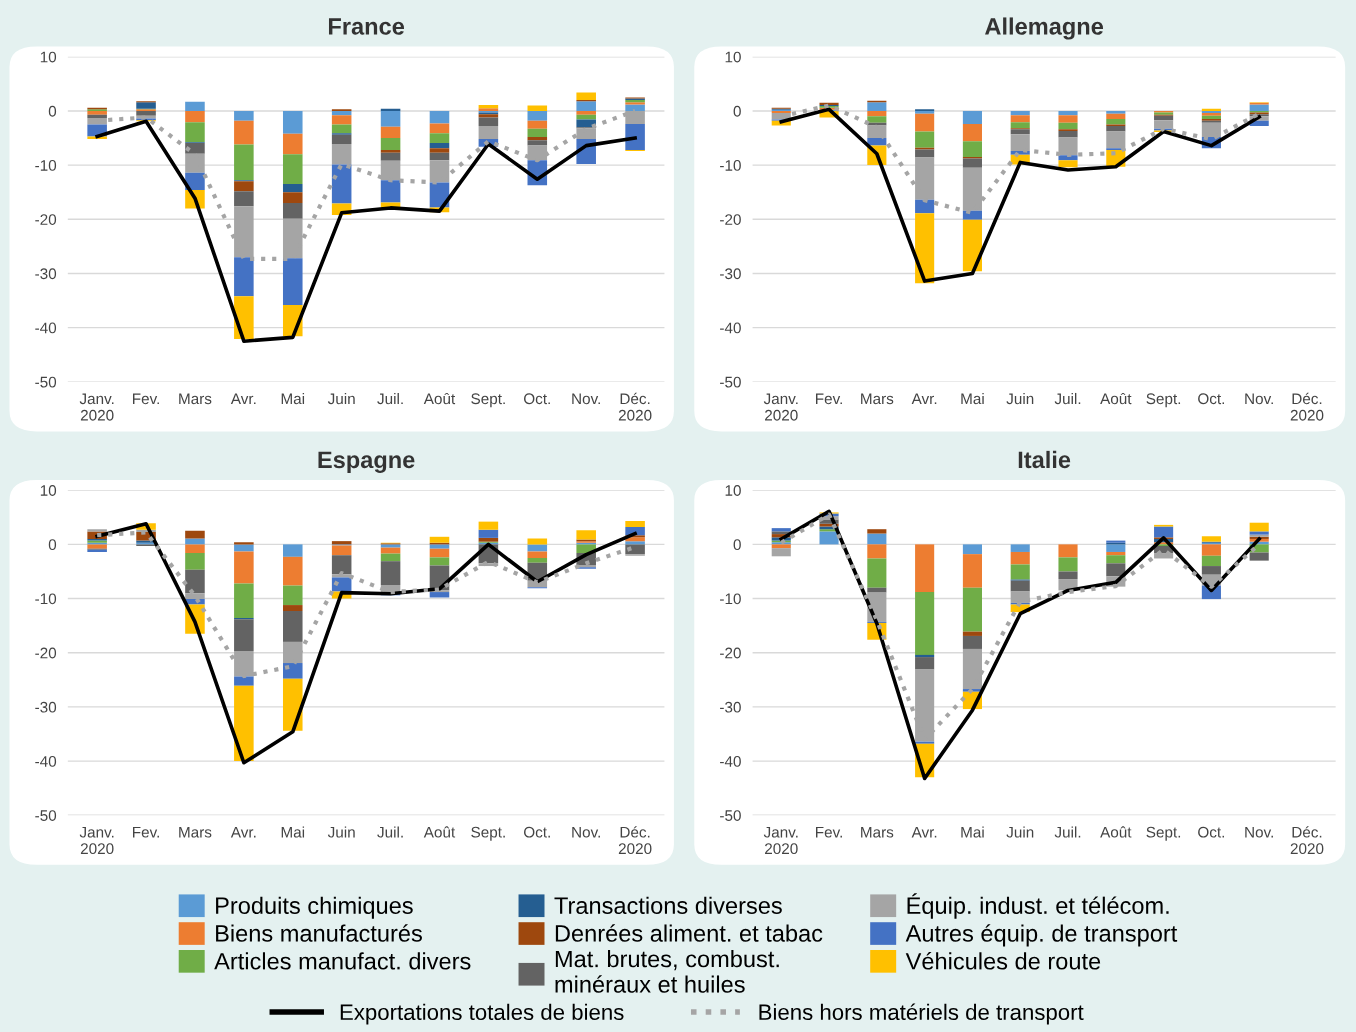  What do you see at coordinates (314, 907) in the screenshot?
I see `legend-label: Produits chimiques` at bounding box center [314, 907].